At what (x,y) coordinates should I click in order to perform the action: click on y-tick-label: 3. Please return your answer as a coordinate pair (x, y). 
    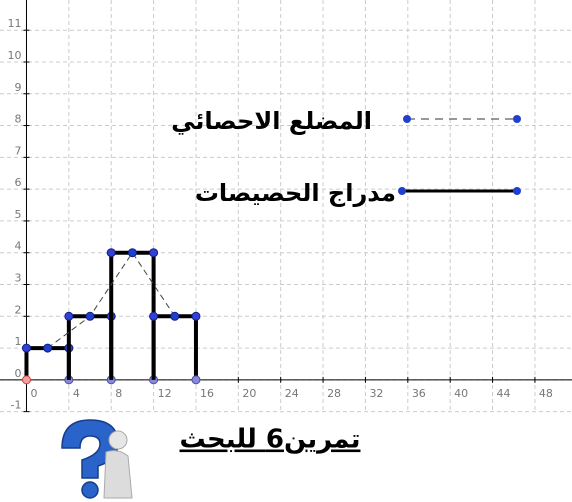
    Looking at the image, I should click on (17, 277).